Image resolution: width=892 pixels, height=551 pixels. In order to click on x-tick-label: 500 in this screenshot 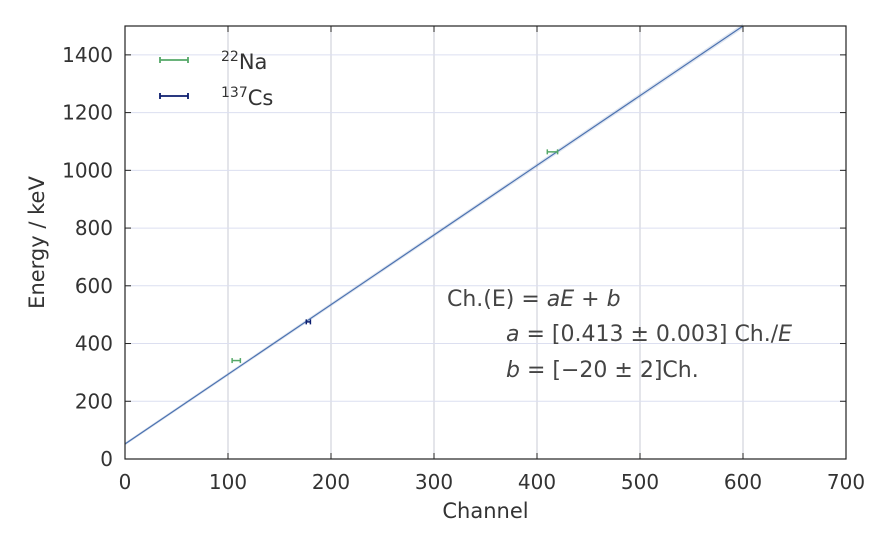, I will do `click(640, 482)`.